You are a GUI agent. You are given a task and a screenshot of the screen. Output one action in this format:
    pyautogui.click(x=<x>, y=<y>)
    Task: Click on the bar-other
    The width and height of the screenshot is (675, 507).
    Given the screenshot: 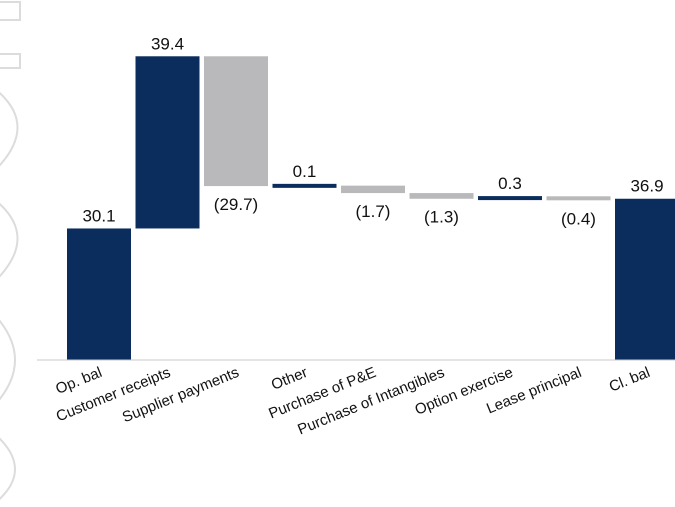 What is the action you would take?
    pyautogui.click(x=304, y=185)
    